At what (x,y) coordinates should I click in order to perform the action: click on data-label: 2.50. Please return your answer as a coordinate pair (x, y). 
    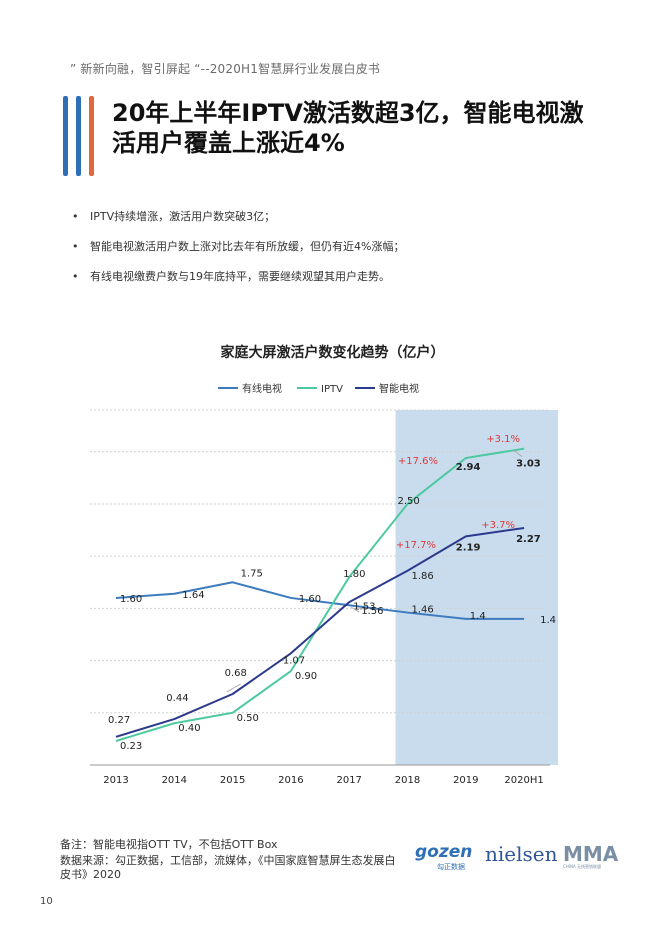
    Looking at the image, I should click on (409, 501).